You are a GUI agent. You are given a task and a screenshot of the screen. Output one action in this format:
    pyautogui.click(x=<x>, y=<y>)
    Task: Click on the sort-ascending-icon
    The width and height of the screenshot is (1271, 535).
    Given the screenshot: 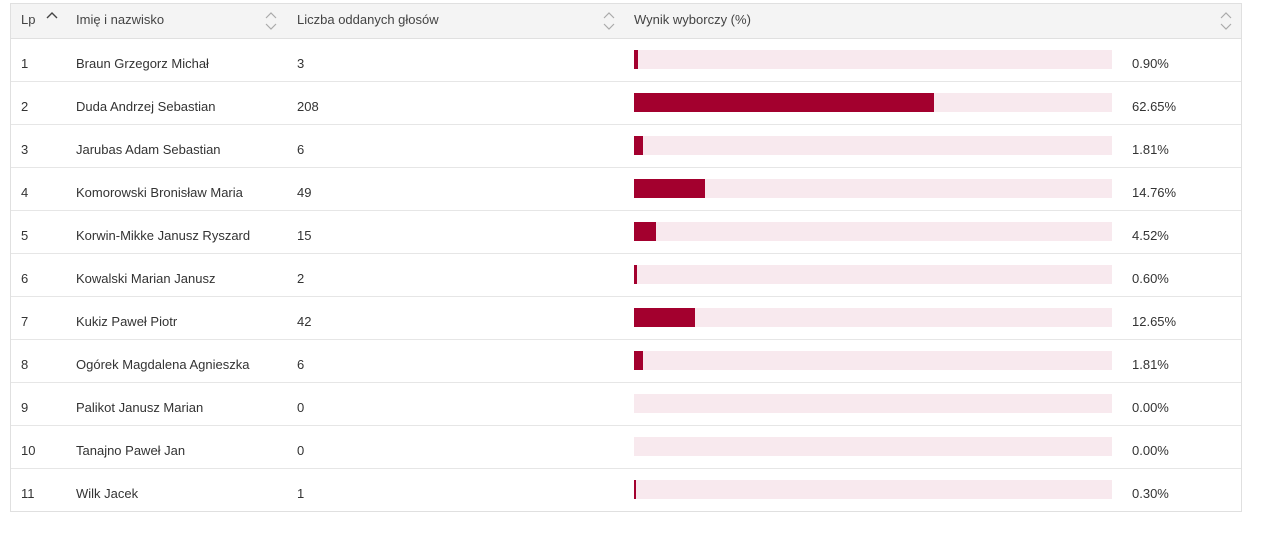 What is the action you would take?
    pyautogui.click(x=52, y=19)
    